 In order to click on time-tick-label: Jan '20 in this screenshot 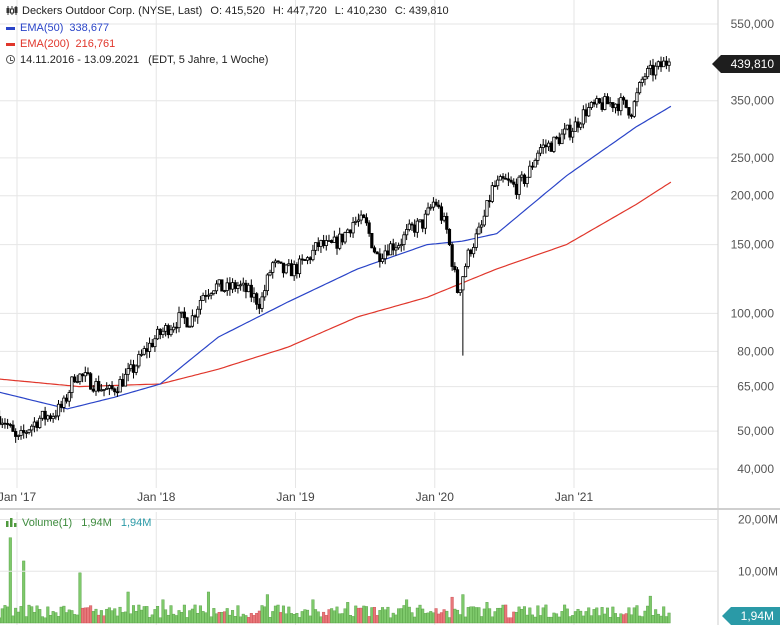, I will do `click(435, 497)`.